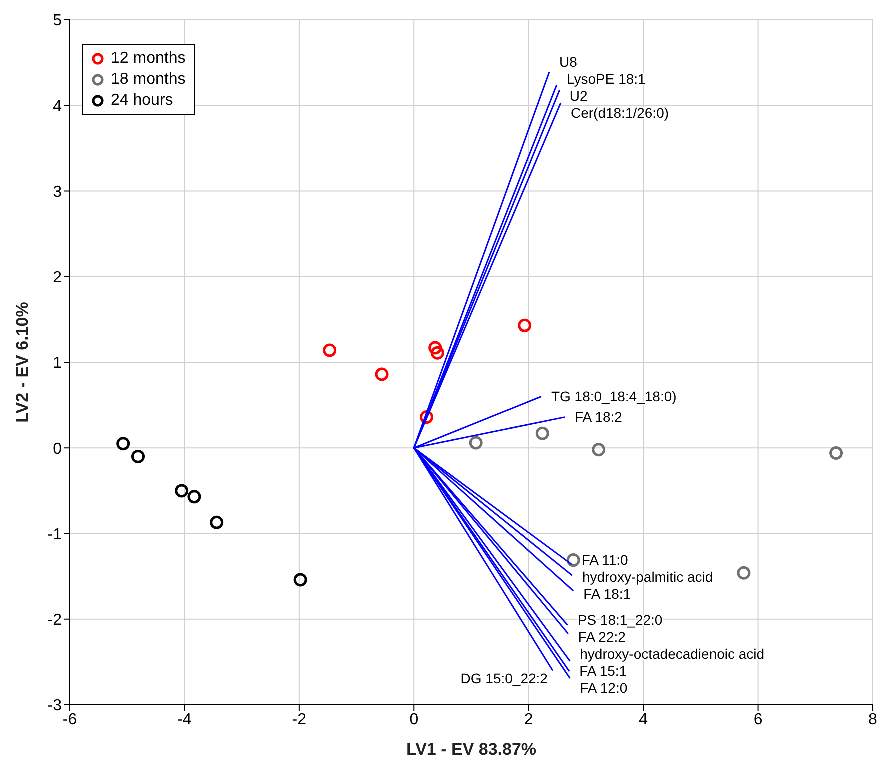 This screenshot has width=895, height=773. What do you see at coordinates (643, 719) in the screenshot?
I see `x-tick-label: 4` at bounding box center [643, 719].